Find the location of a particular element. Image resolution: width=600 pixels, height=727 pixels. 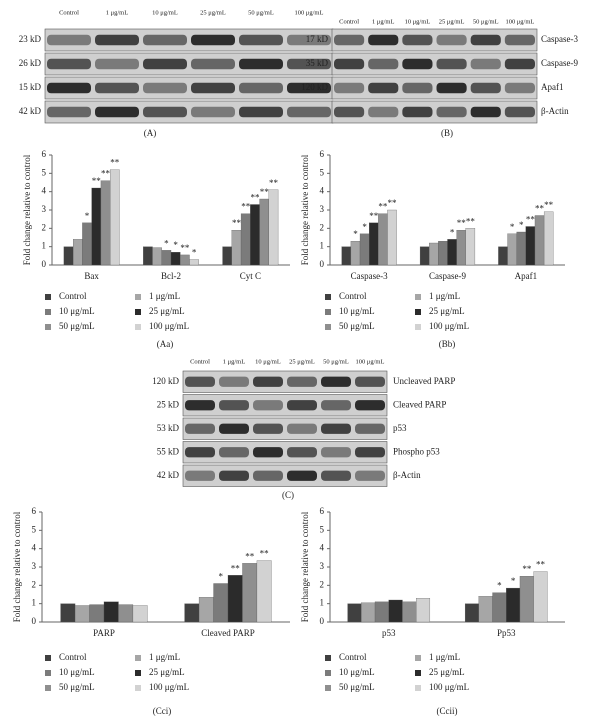

x-tick-label: Bcl-2 is located at coordinates (171, 276).